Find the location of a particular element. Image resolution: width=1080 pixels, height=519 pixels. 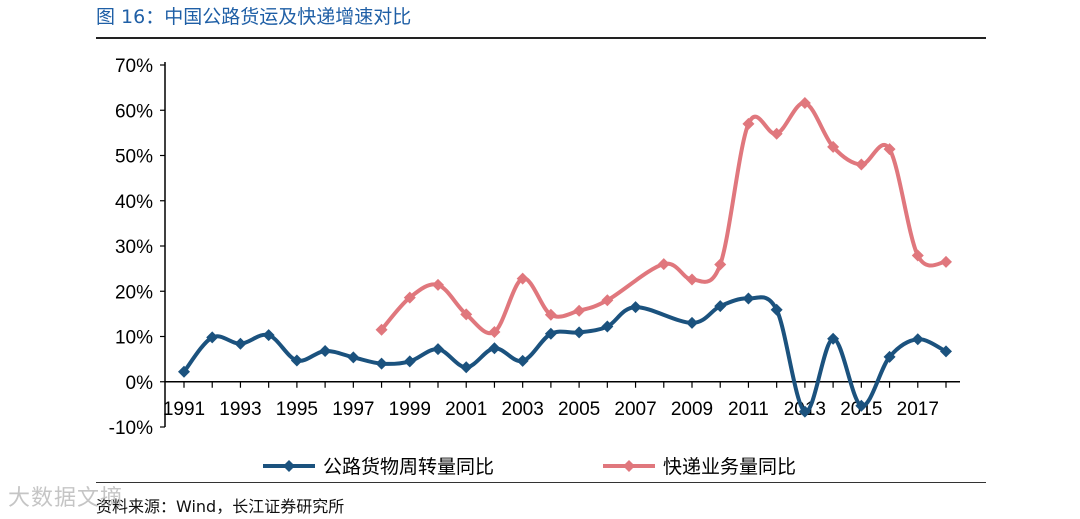

x-tick-label: 2011 is located at coordinates (748, 409).